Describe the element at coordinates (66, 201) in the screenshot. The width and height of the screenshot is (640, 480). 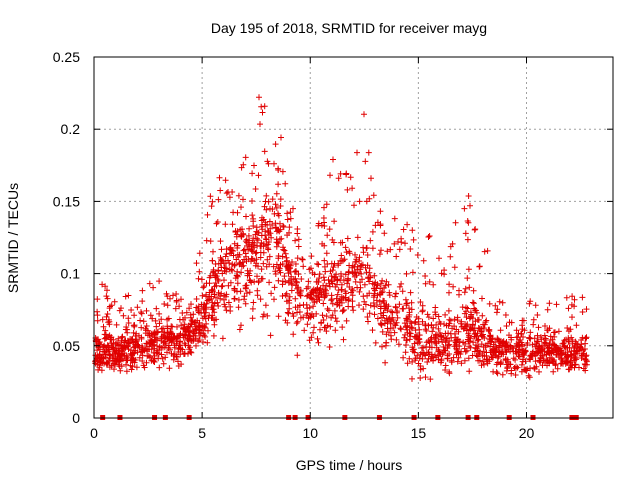
I see `y-tick-label: 0.15` at that location.